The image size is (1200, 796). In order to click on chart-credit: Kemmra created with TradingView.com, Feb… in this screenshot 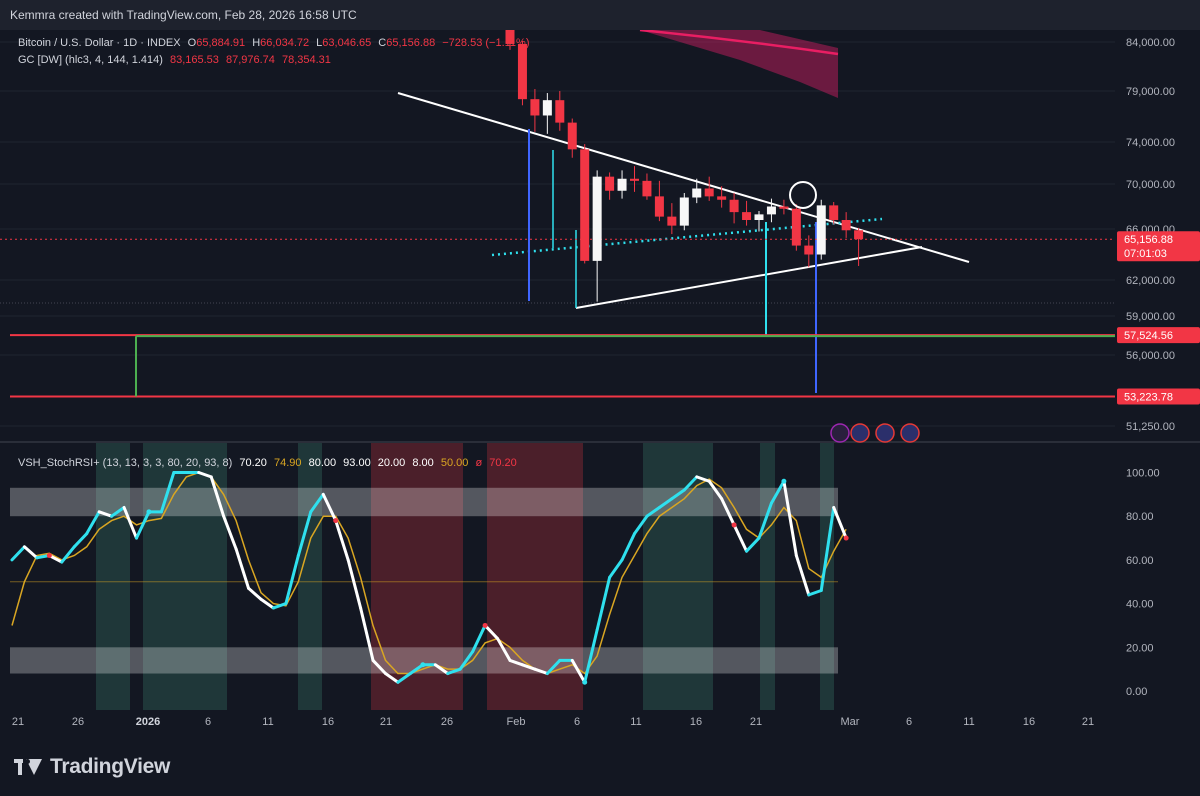, I will do `click(183, 15)`.